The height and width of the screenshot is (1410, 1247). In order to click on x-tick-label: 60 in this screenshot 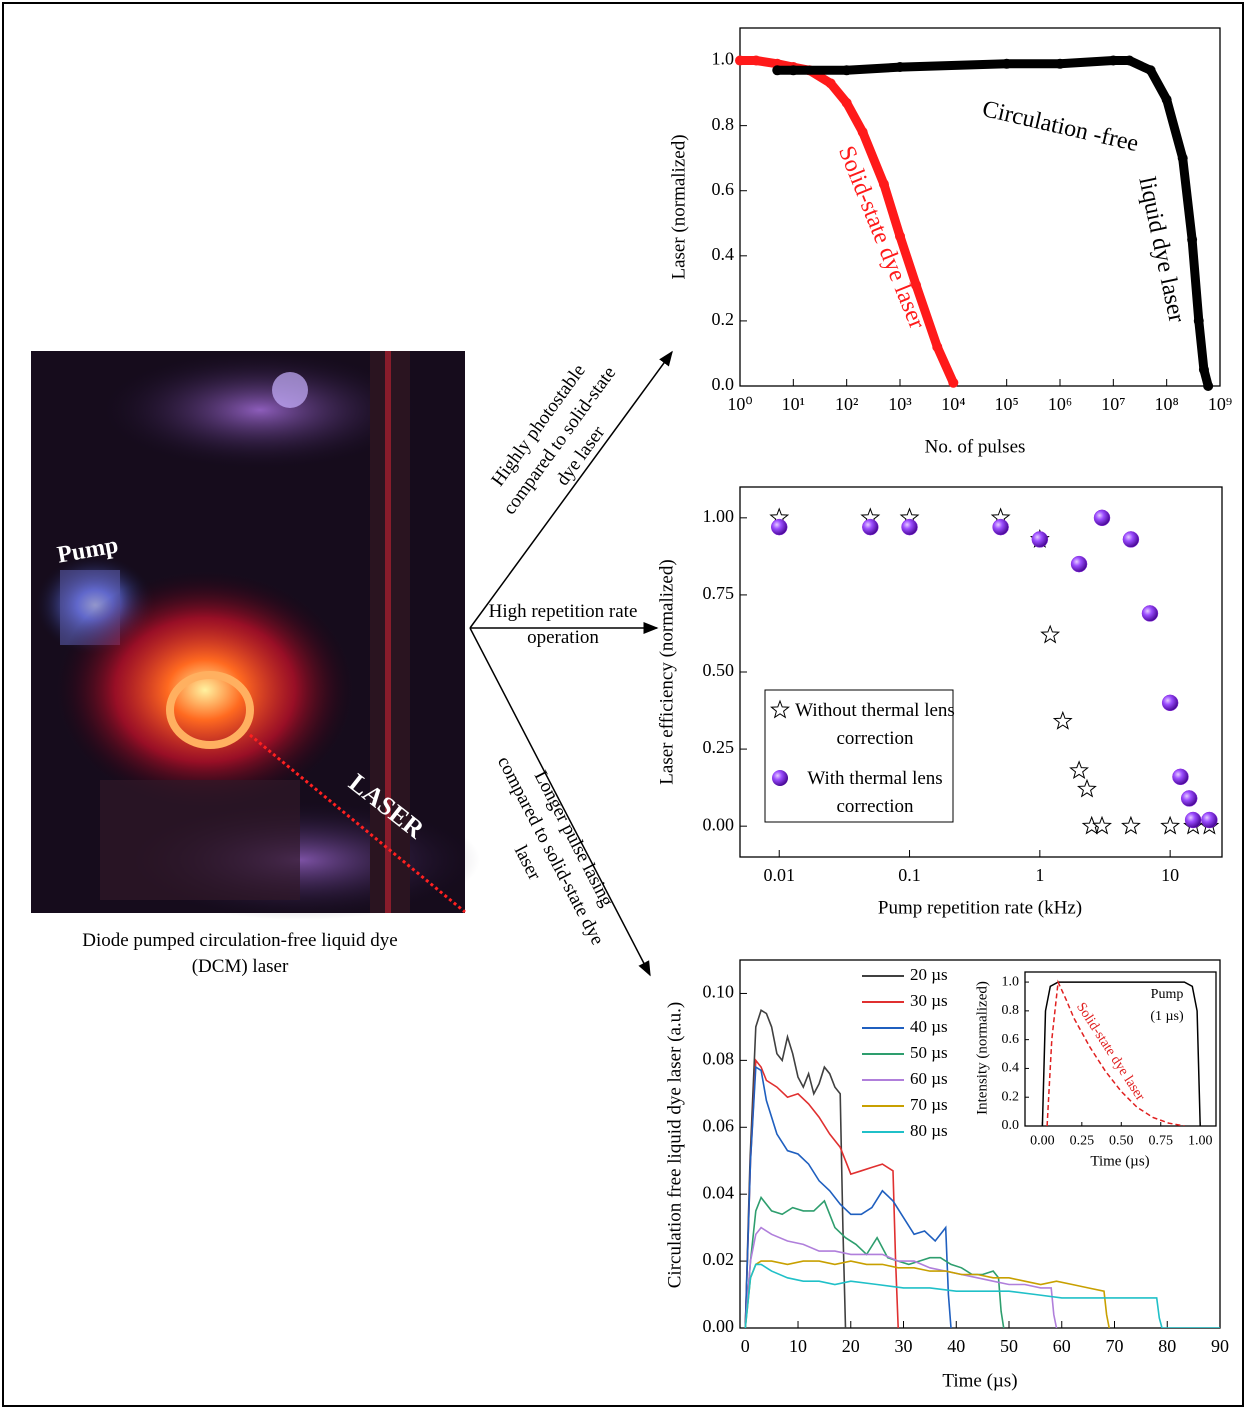, I will do `click(1062, 1346)`.